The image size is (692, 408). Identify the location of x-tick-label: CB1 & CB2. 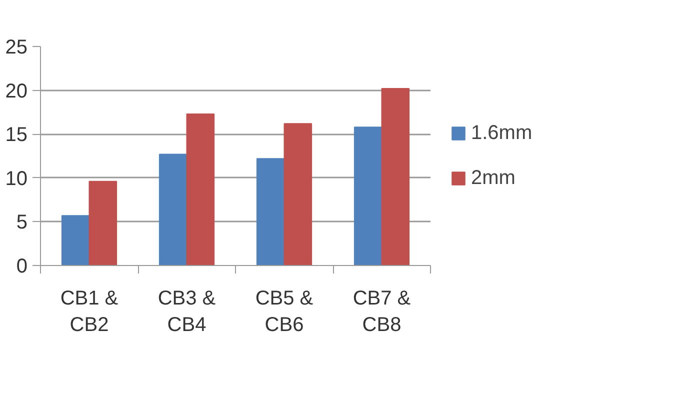
(89, 312).